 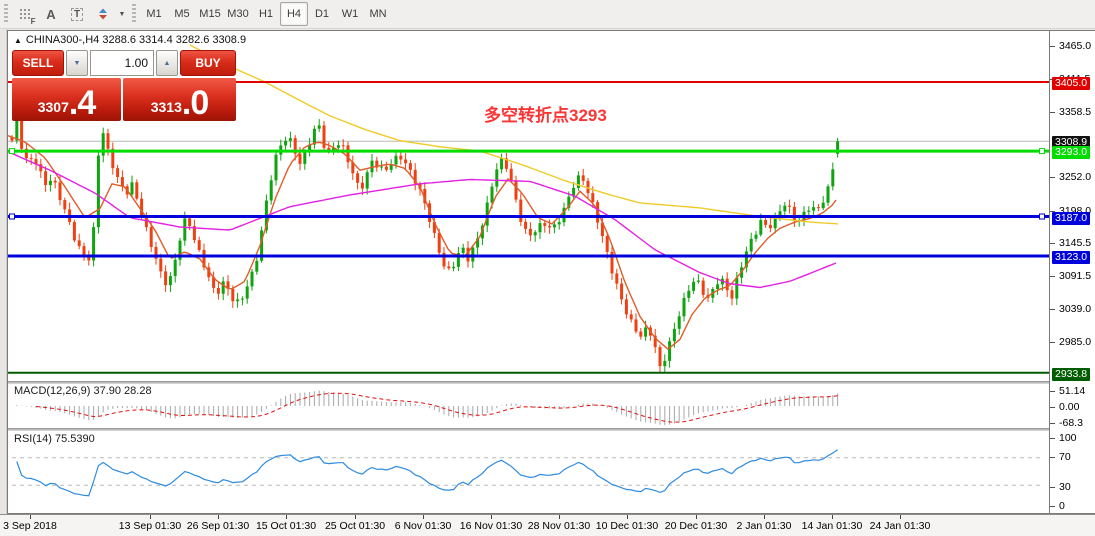 What do you see at coordinates (350, 14) in the screenshot?
I see `timeframe-button-W1: W1` at bounding box center [350, 14].